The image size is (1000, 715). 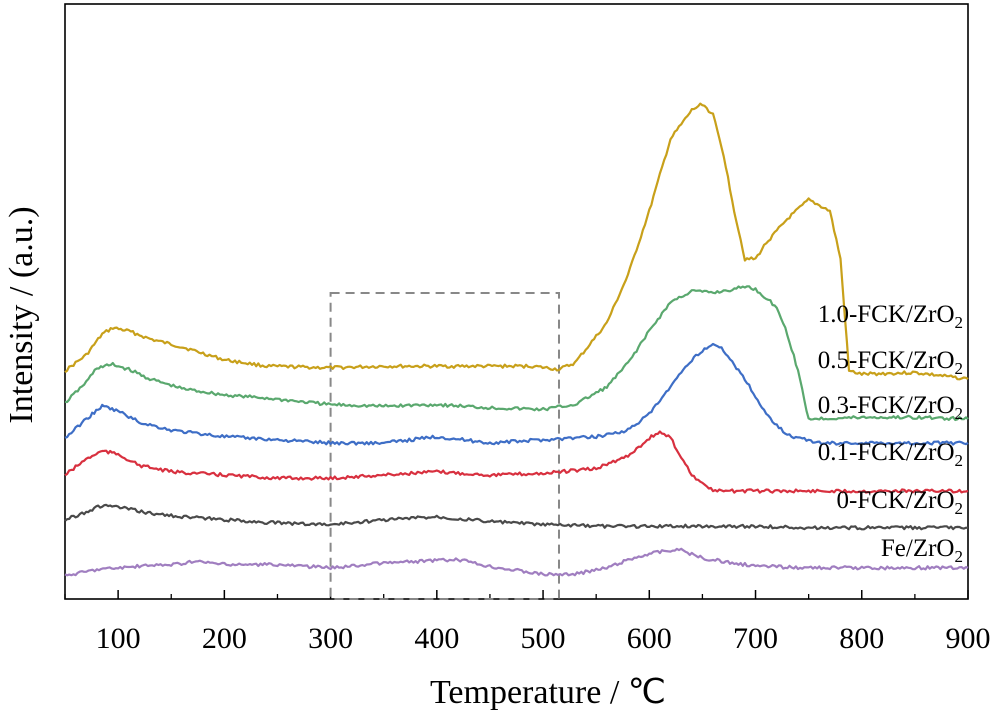 I want to click on x-tick-label: 600, so click(x=649, y=638).